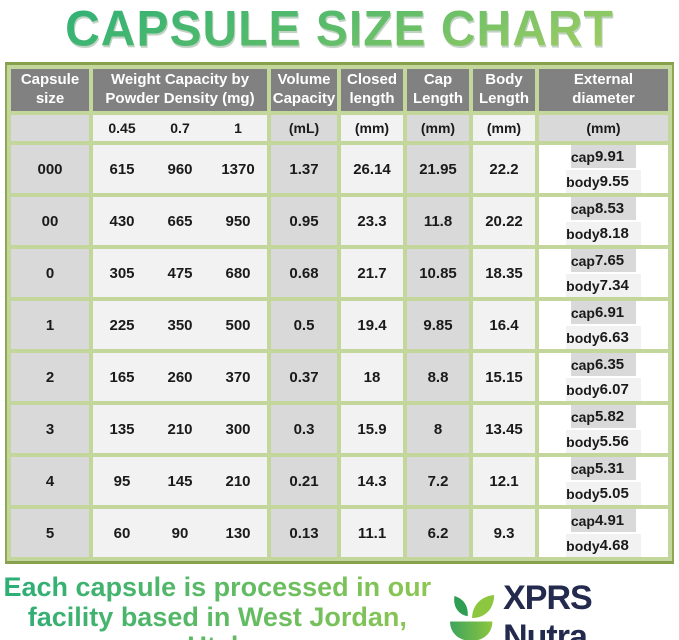  What do you see at coordinates (603, 441) in the screenshot?
I see `external-body-row: body 5.56` at bounding box center [603, 441].